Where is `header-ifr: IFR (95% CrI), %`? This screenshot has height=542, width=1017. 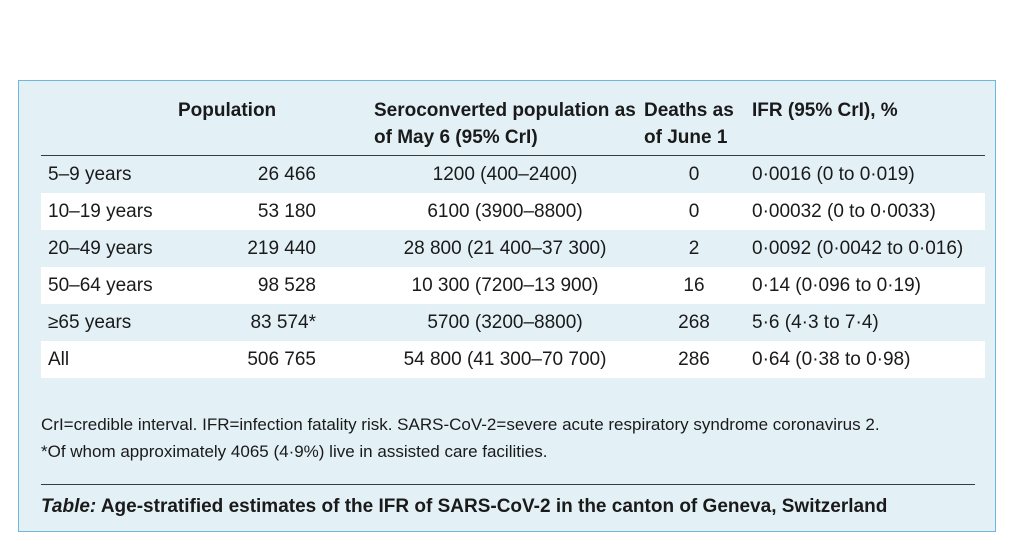 header-ifr: IFR (95% CrI), % is located at coordinates (866, 123).